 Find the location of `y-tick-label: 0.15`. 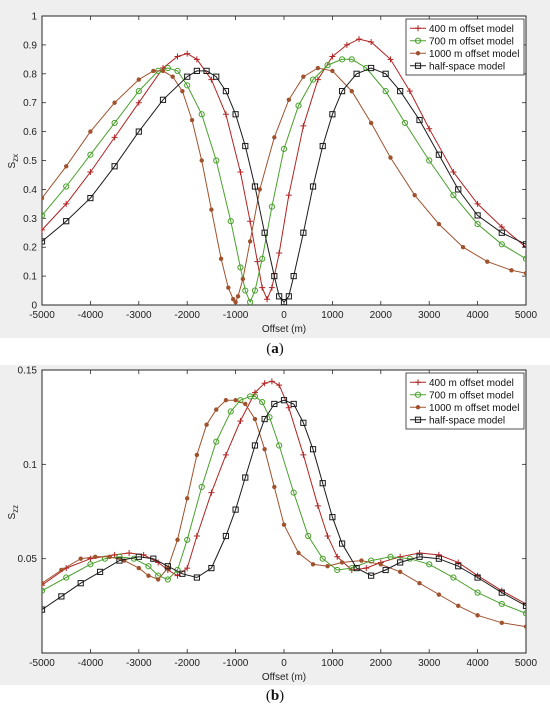

y-tick-label: 0.15 is located at coordinates (28, 371).